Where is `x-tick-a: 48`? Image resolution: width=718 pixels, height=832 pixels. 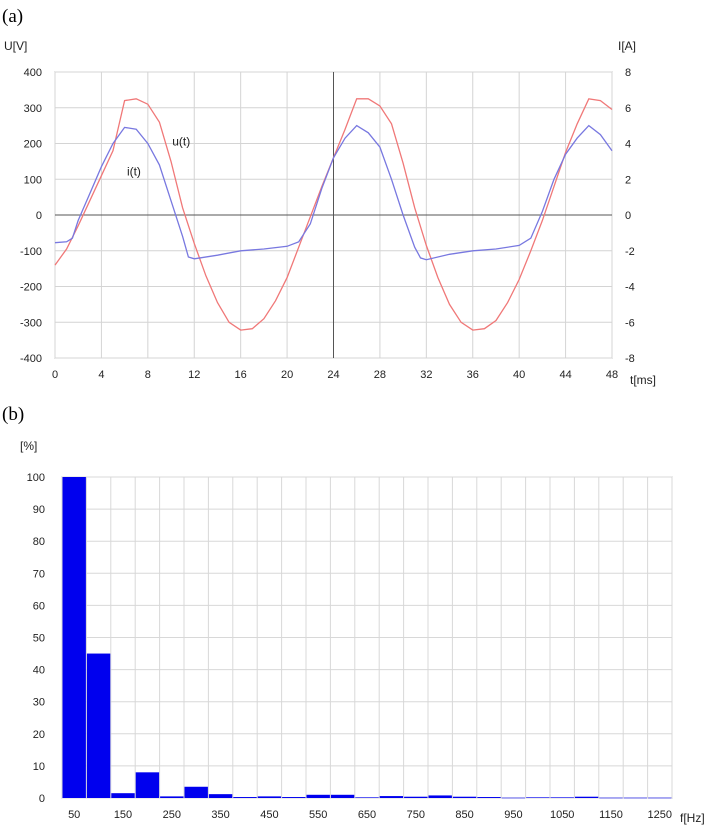 x-tick-a: 48 is located at coordinates (612, 375).